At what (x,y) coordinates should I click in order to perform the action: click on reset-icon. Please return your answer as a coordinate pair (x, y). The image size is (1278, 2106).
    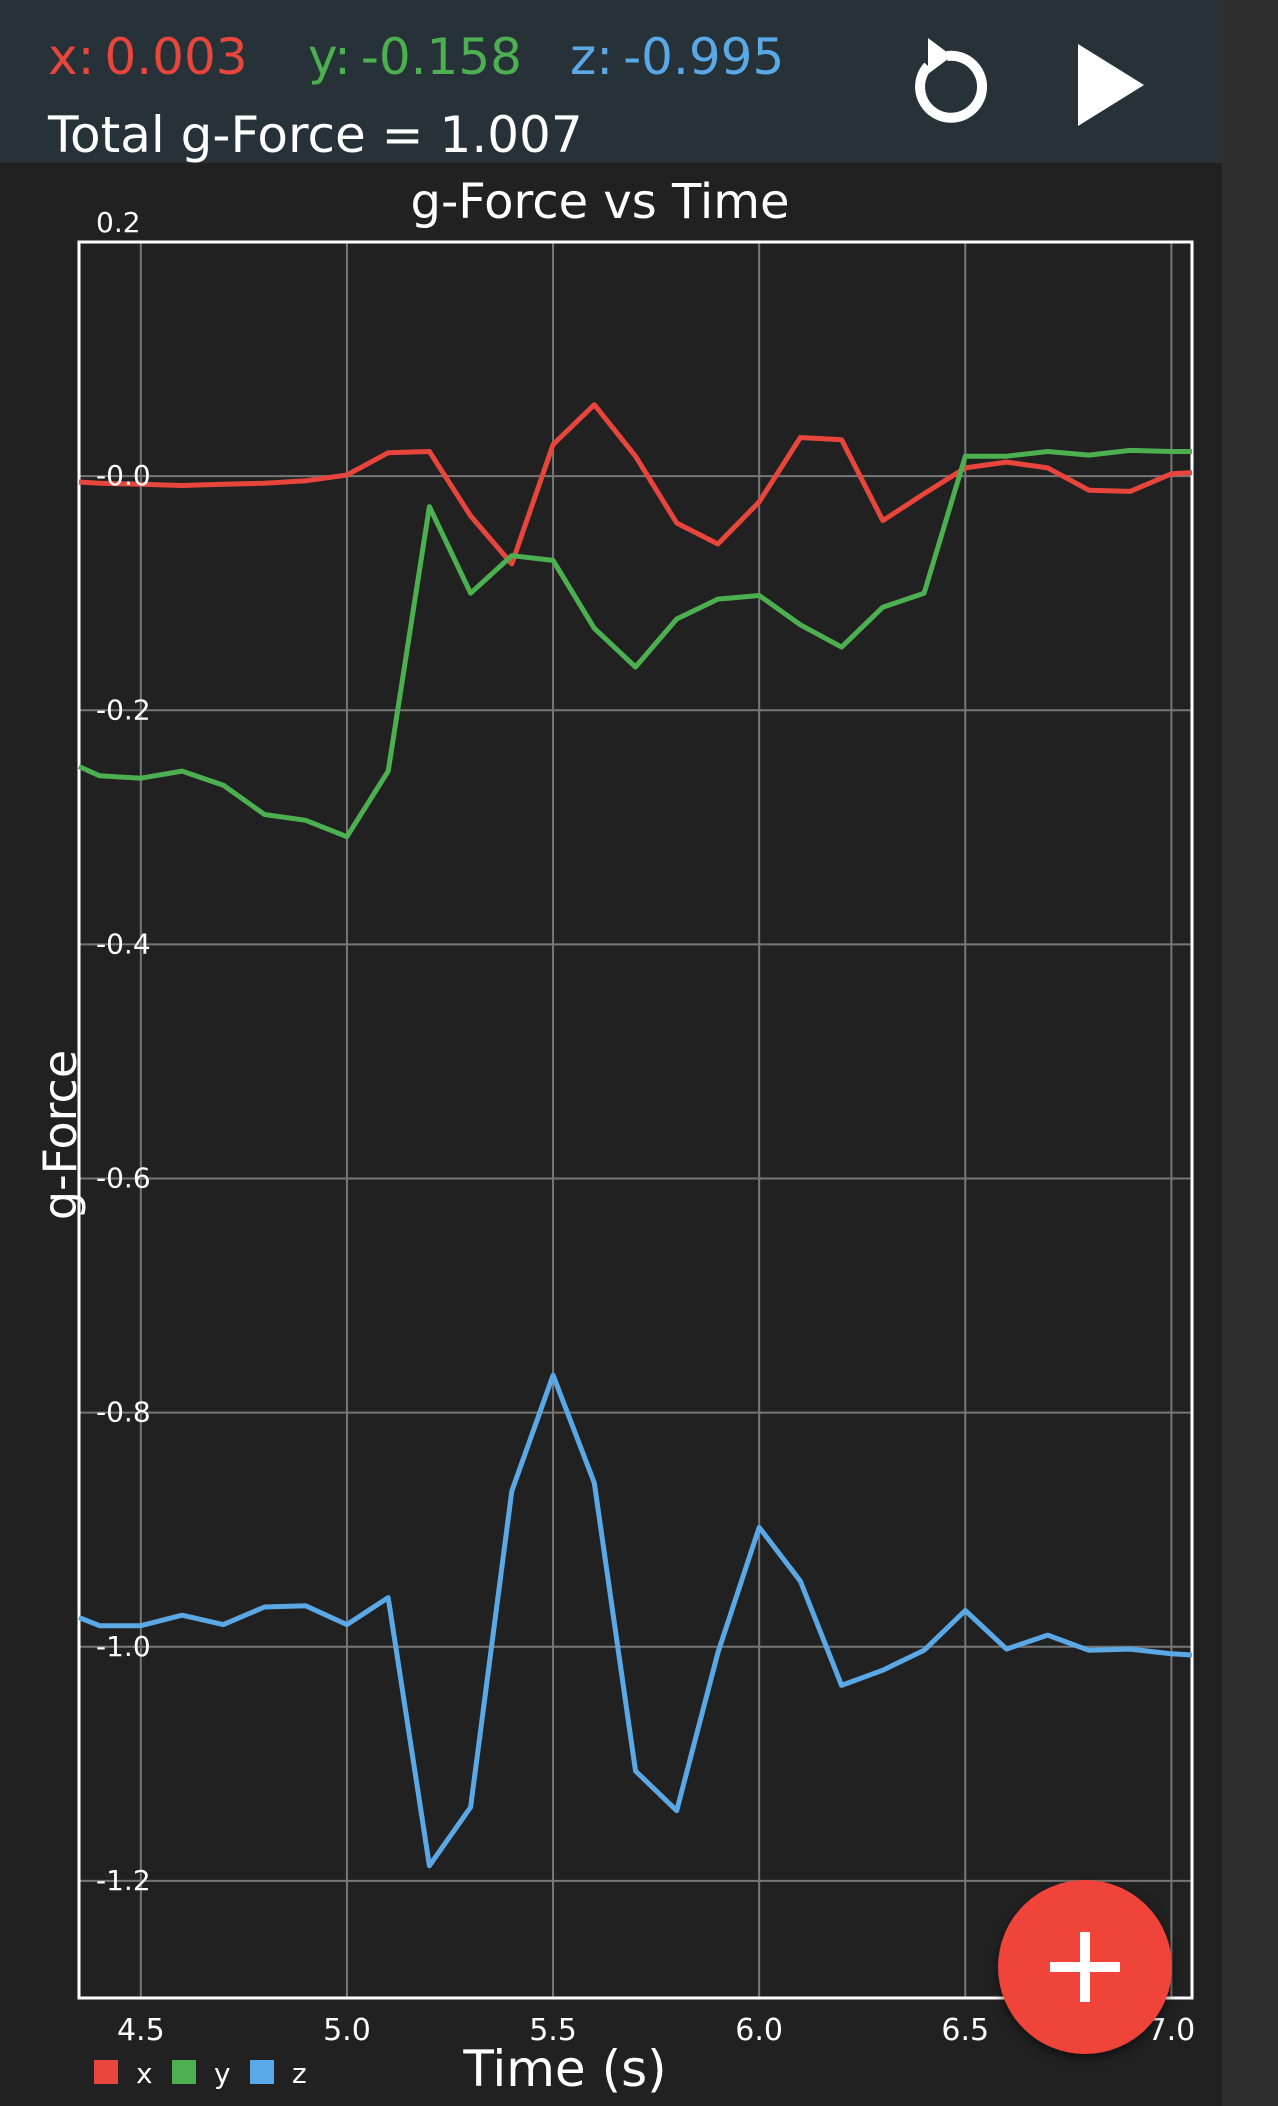
    Looking at the image, I should click on (951, 80).